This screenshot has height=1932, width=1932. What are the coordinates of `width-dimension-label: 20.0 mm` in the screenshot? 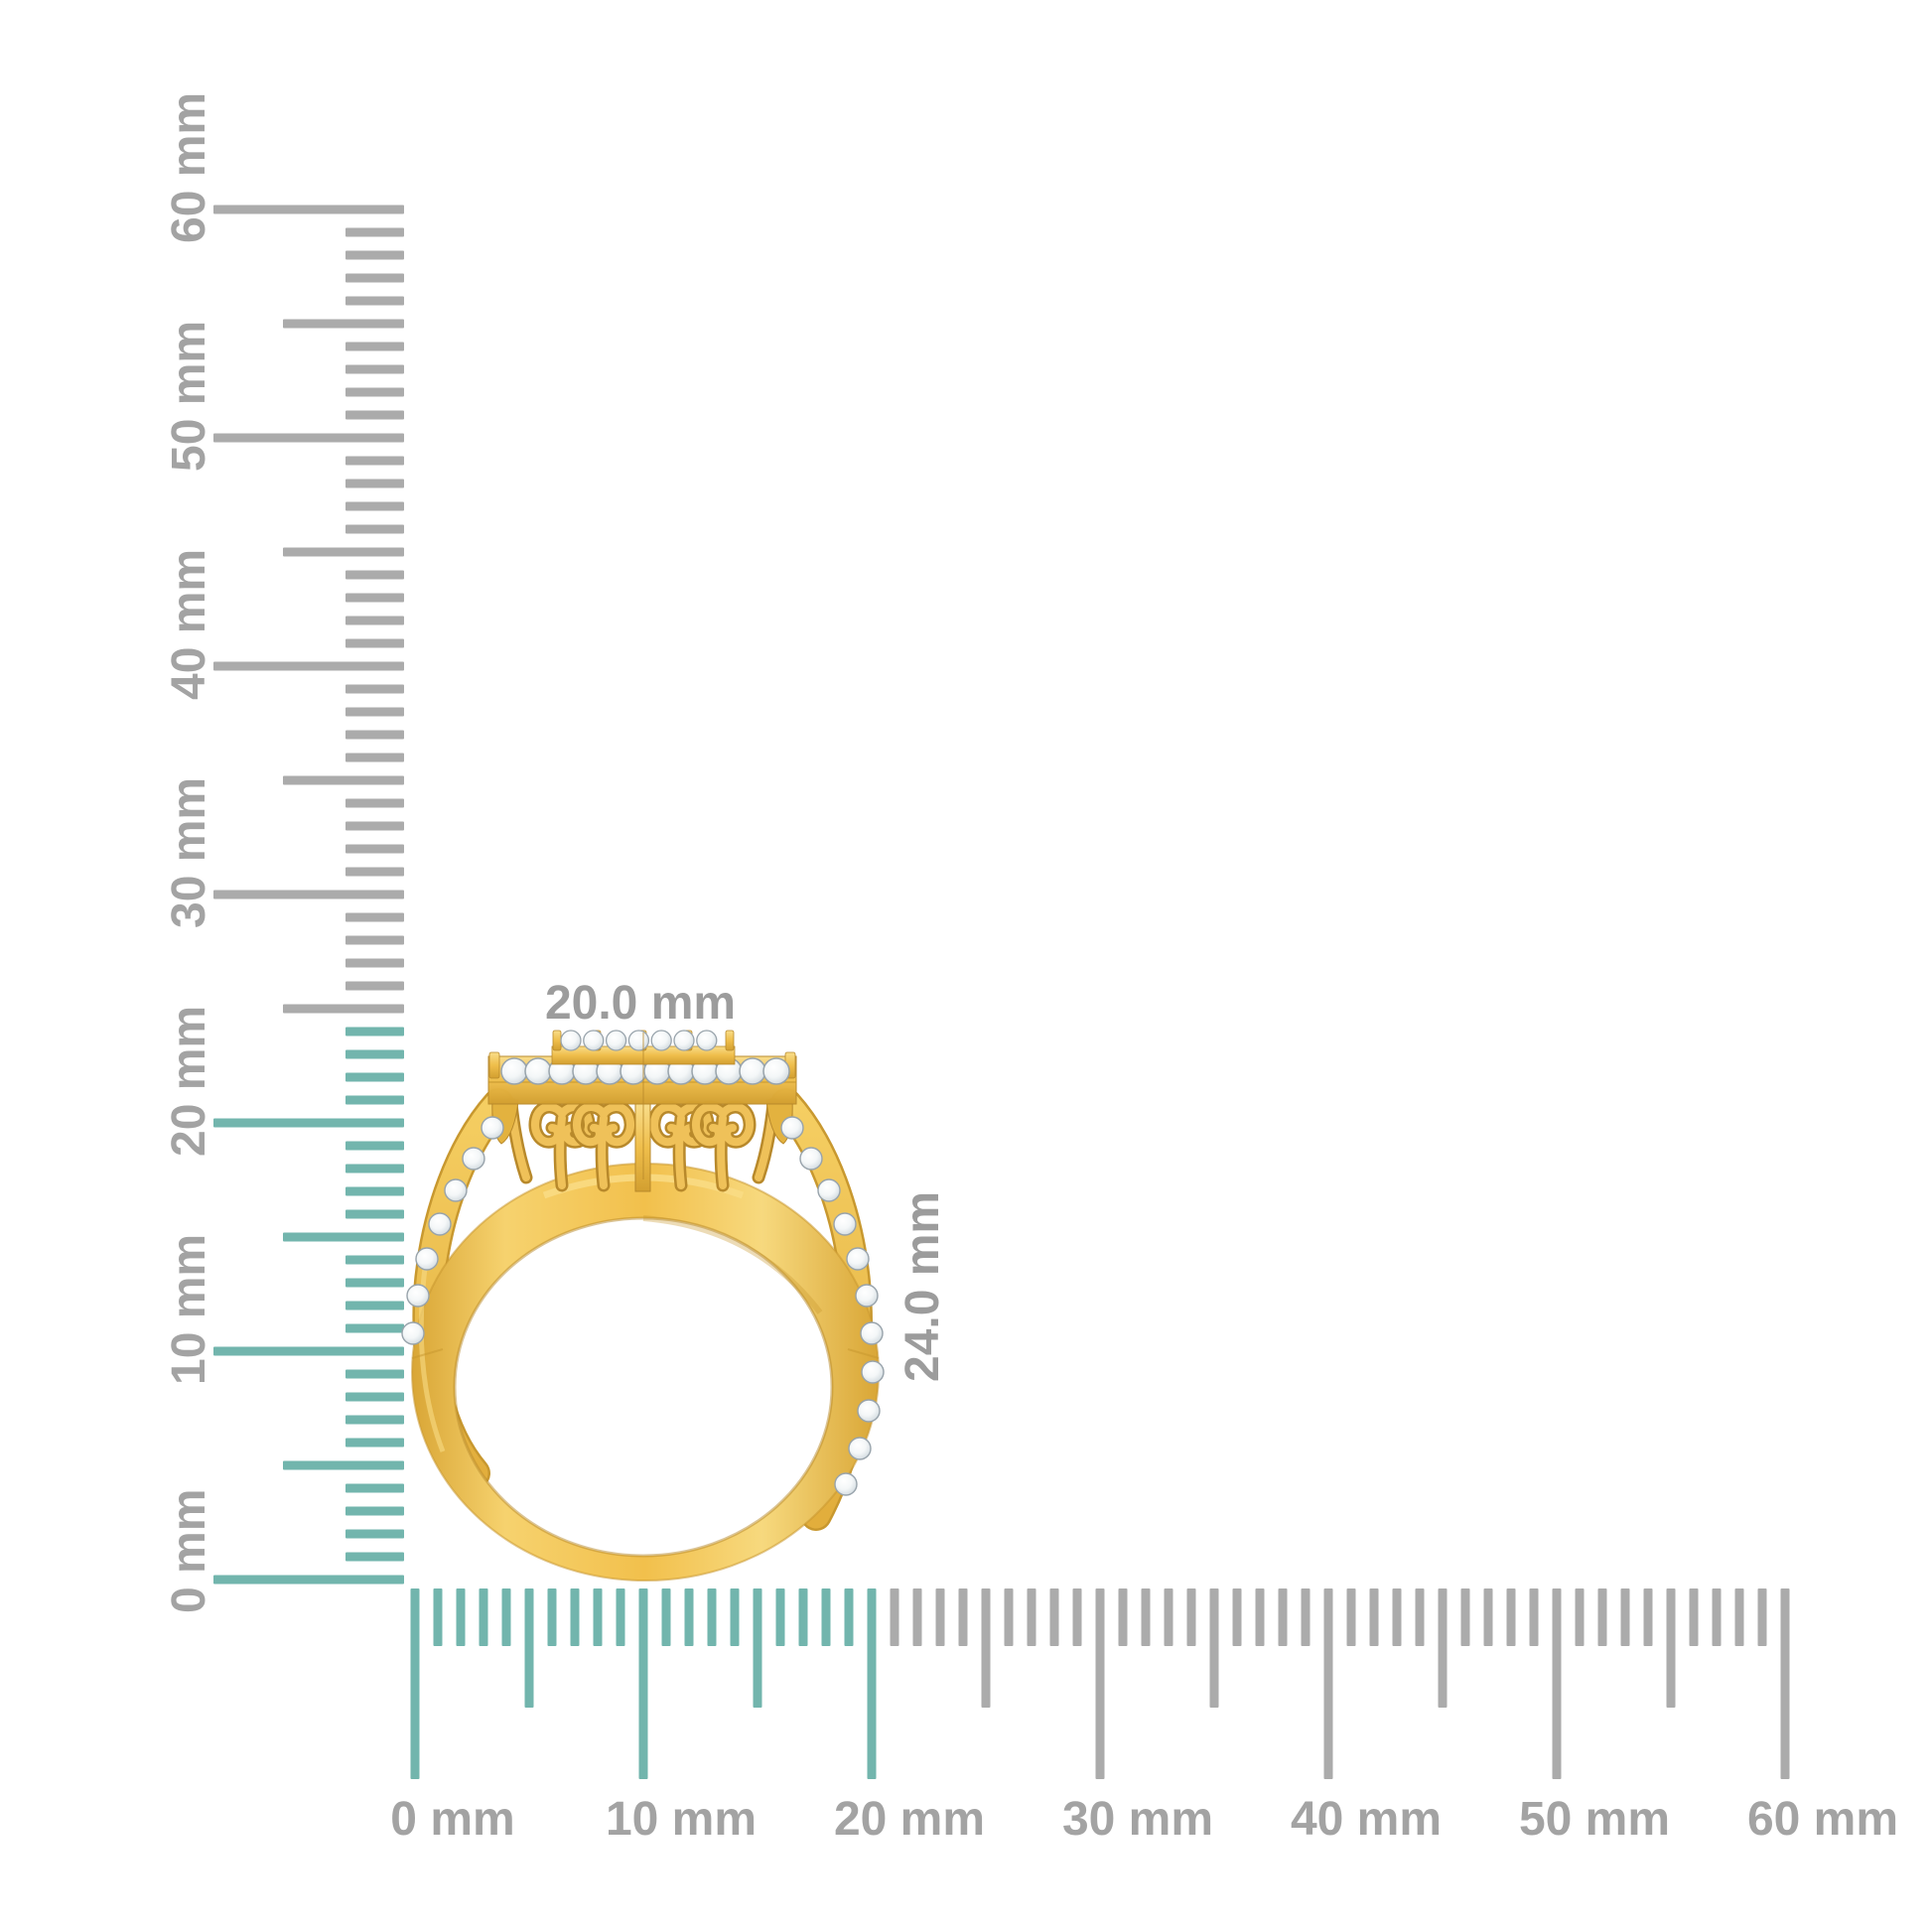 It's located at (641, 1004).